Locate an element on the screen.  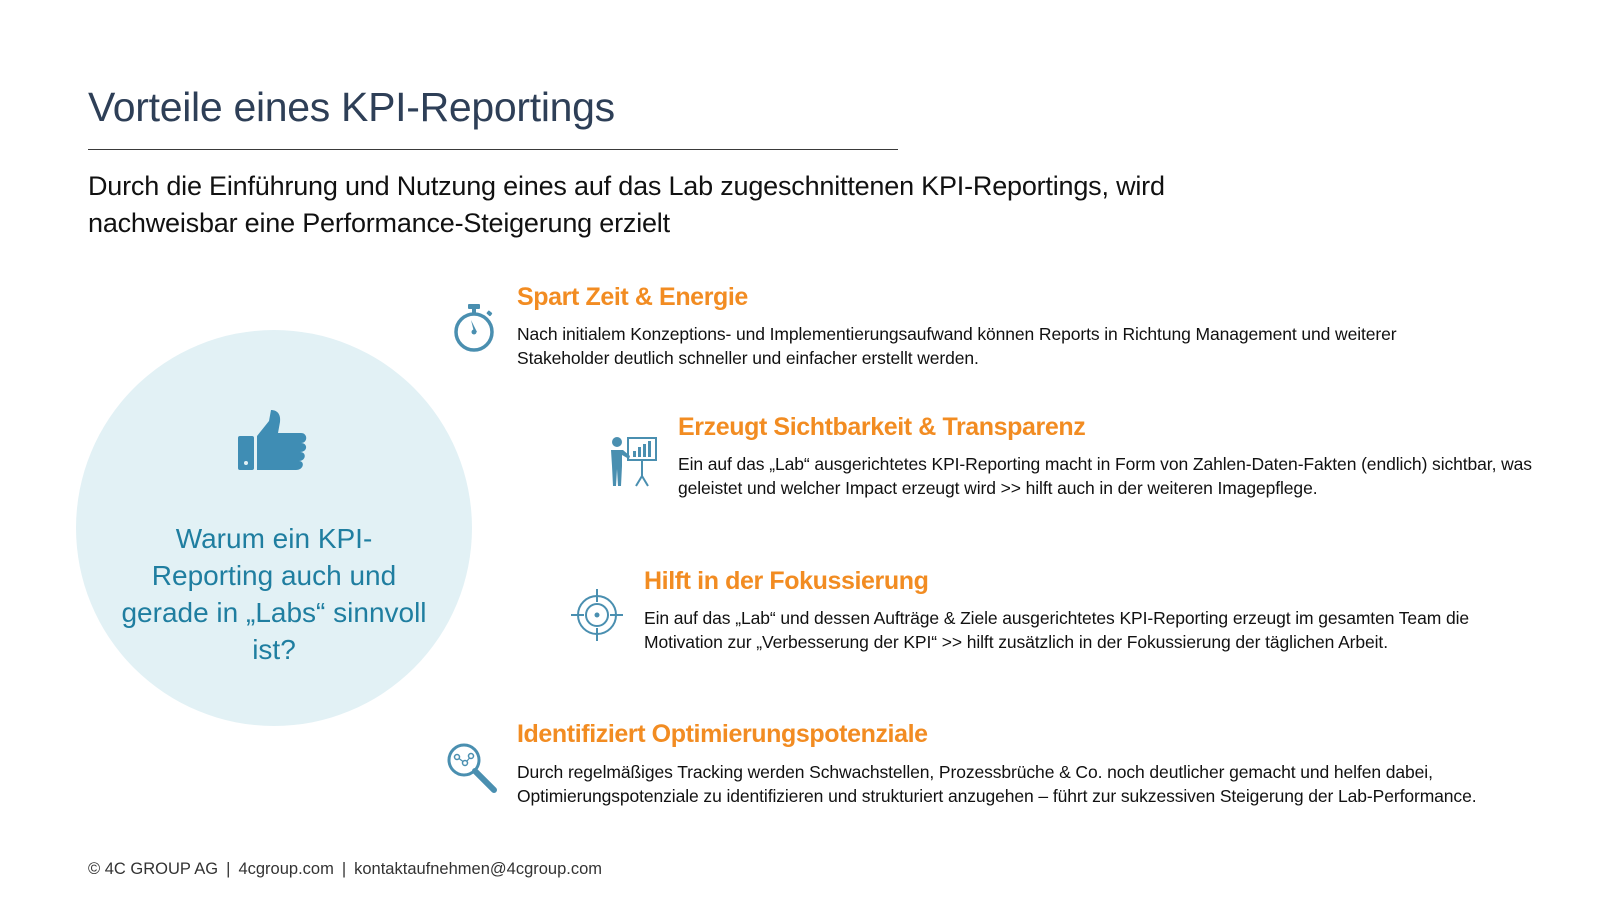
presentation-chart-icon is located at coordinates (634, 462).